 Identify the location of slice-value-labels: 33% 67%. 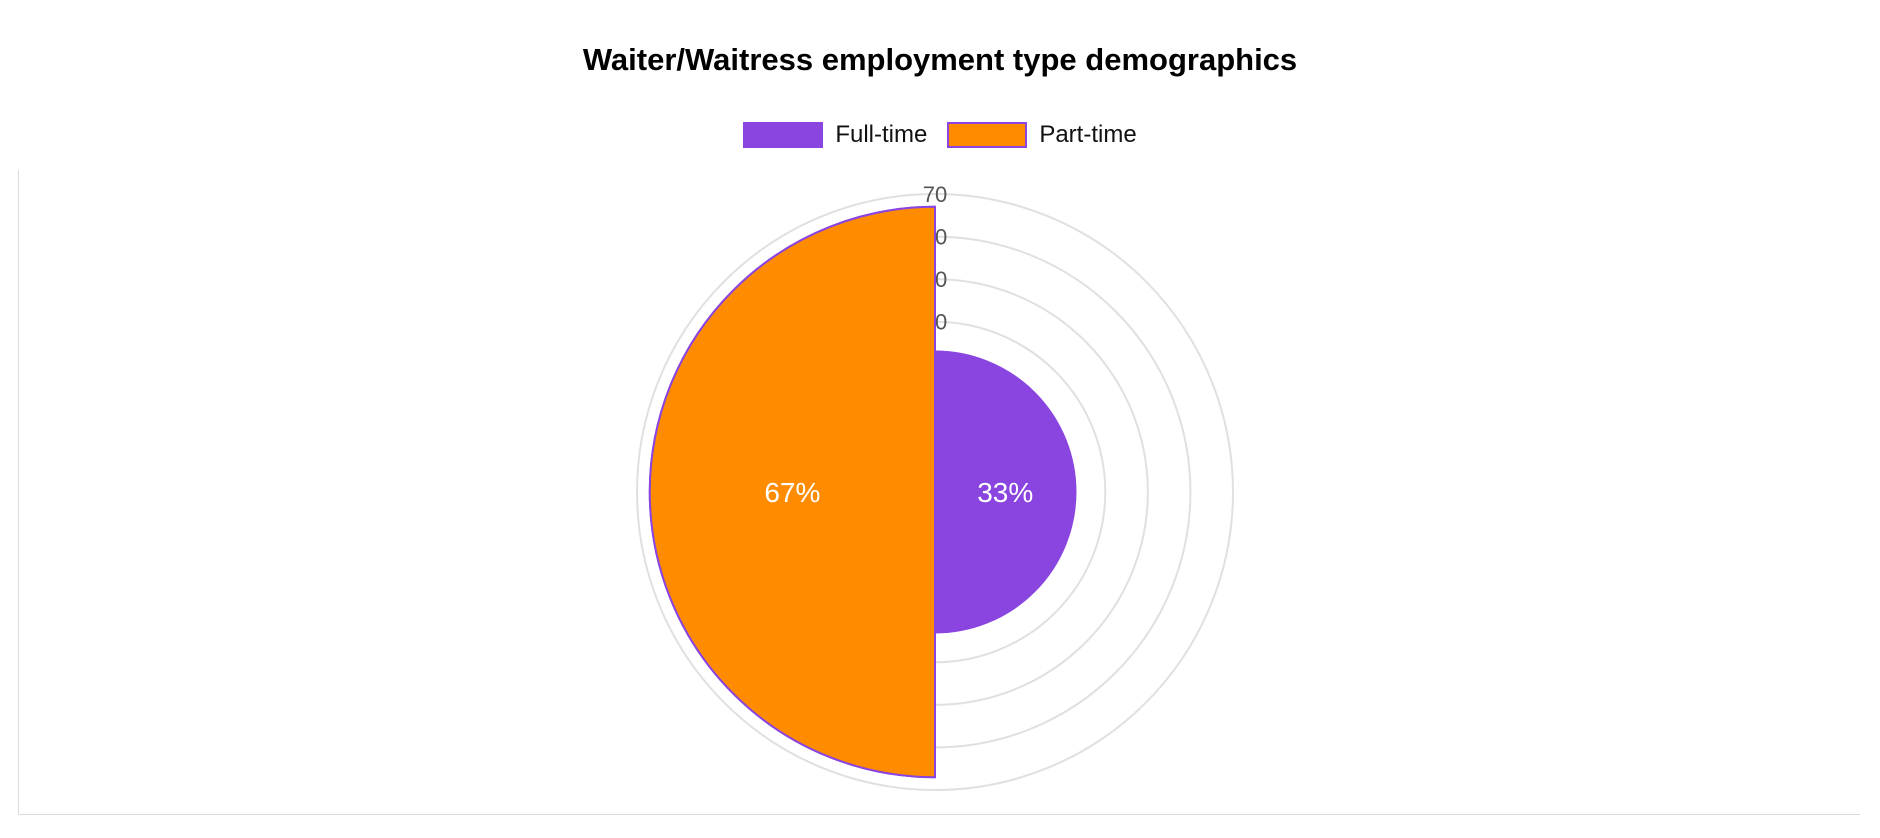
(898, 492).